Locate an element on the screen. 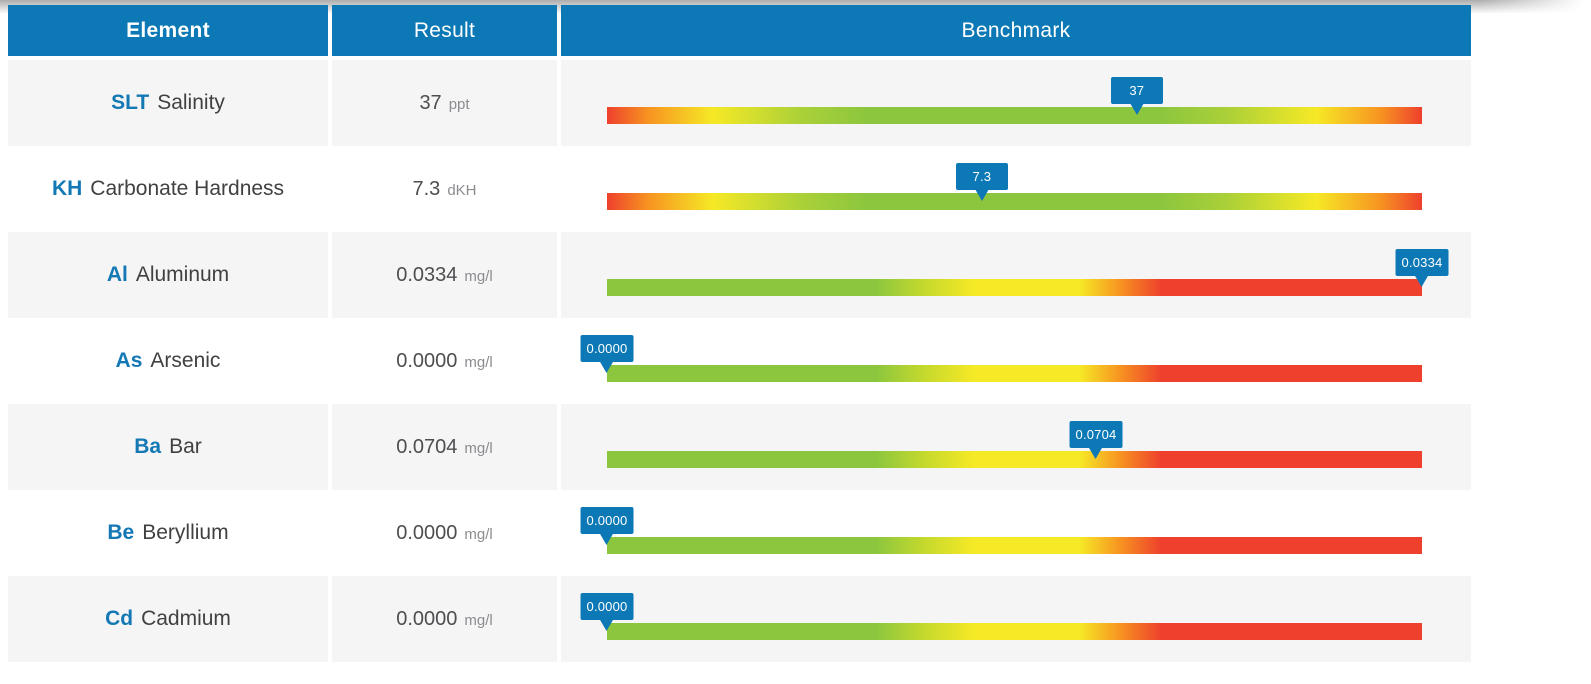 The width and height of the screenshot is (1591, 684). element-cell: SLT Salinity is located at coordinates (168, 103).